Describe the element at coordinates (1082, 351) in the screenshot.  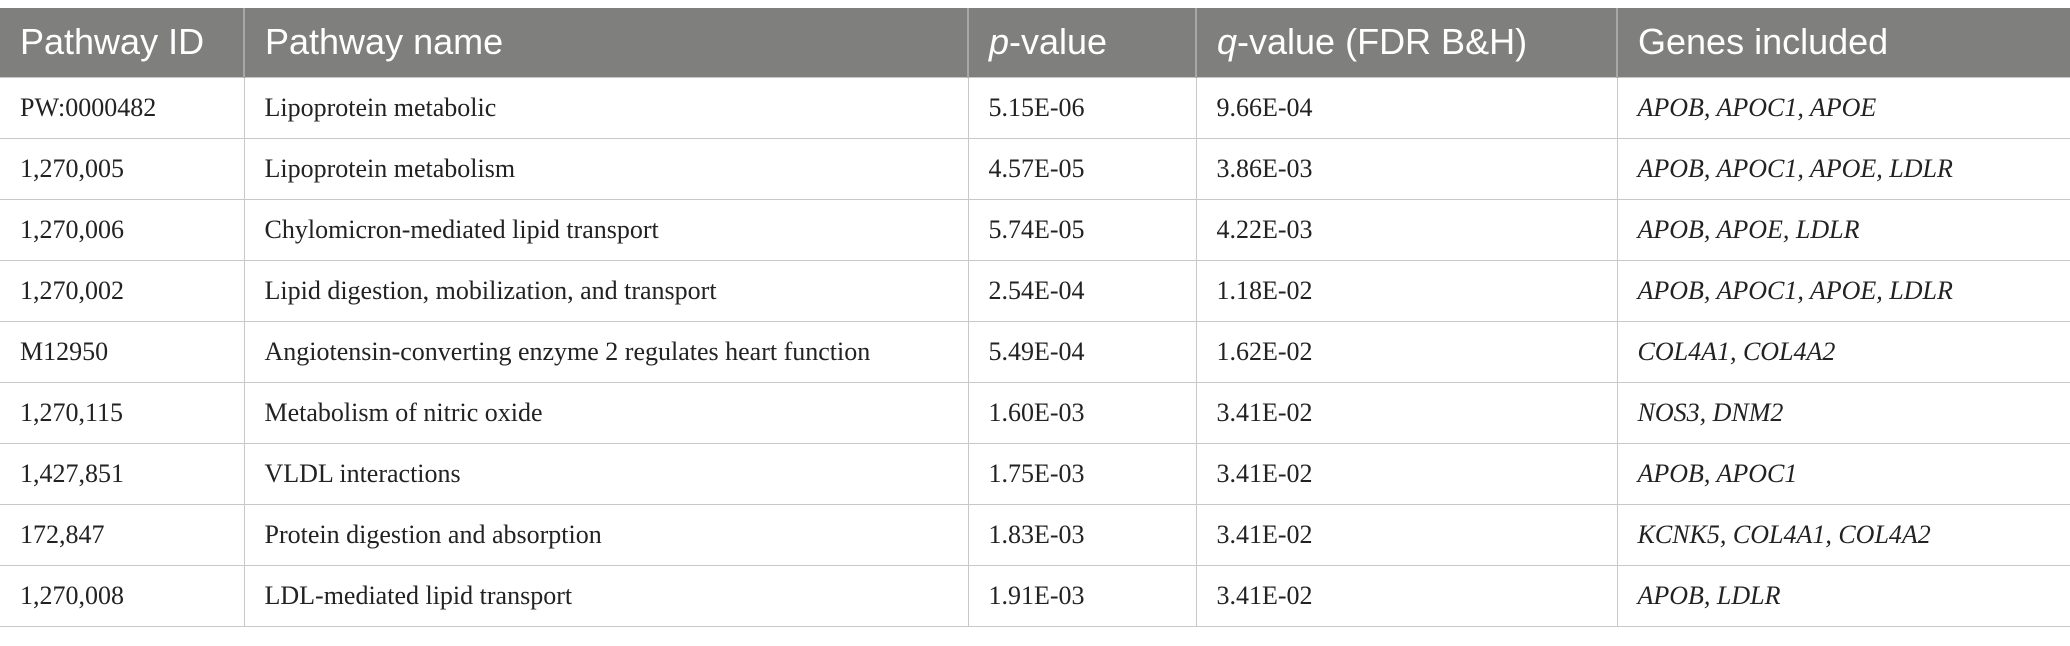
I see `table-cell: 5.49E-04` at that location.